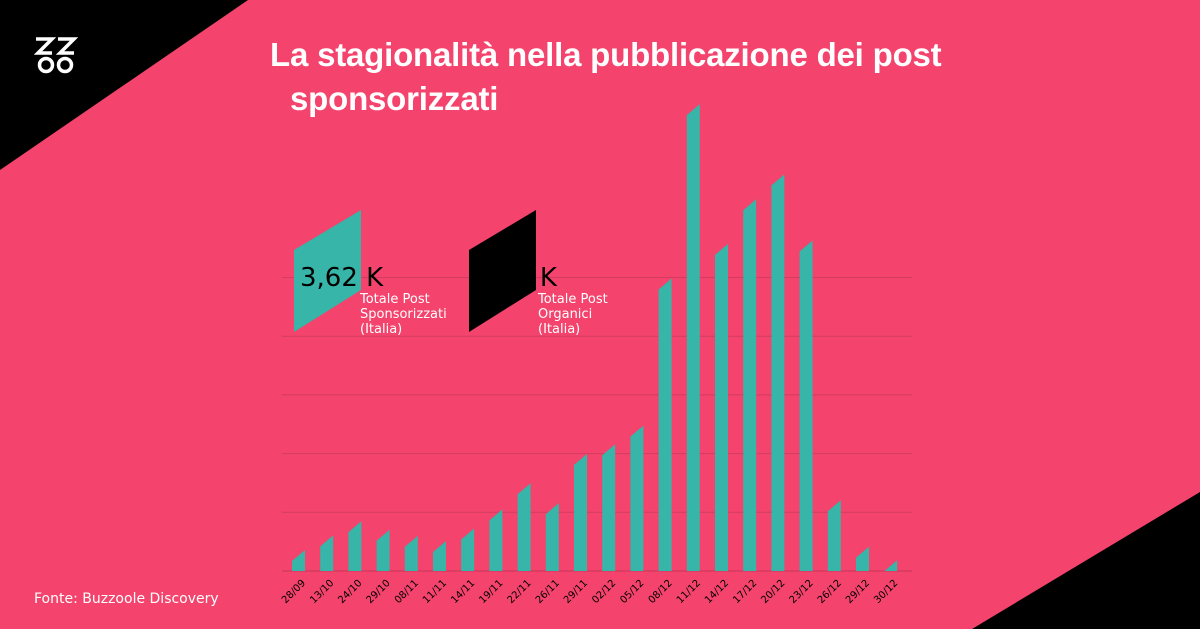 This screenshot has width=1200, height=629. Describe the element at coordinates (294, 592) in the screenshot. I see `x-tick-label: 28/09` at that location.